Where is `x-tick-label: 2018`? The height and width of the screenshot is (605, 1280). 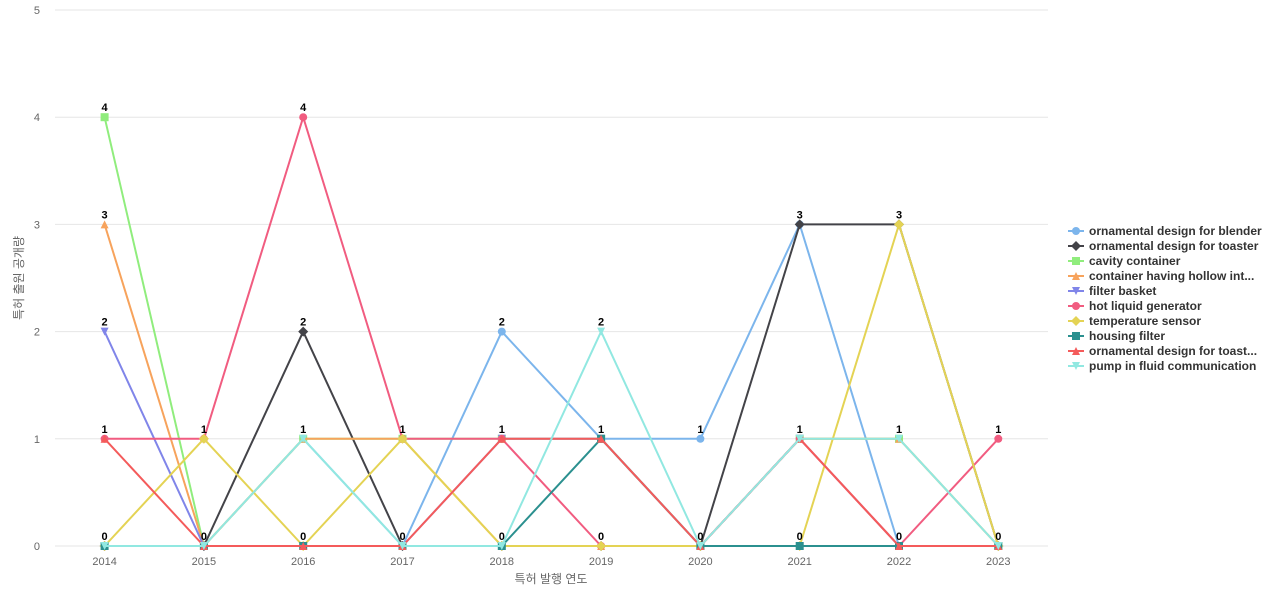 x-tick-label: 2018 is located at coordinates (502, 562).